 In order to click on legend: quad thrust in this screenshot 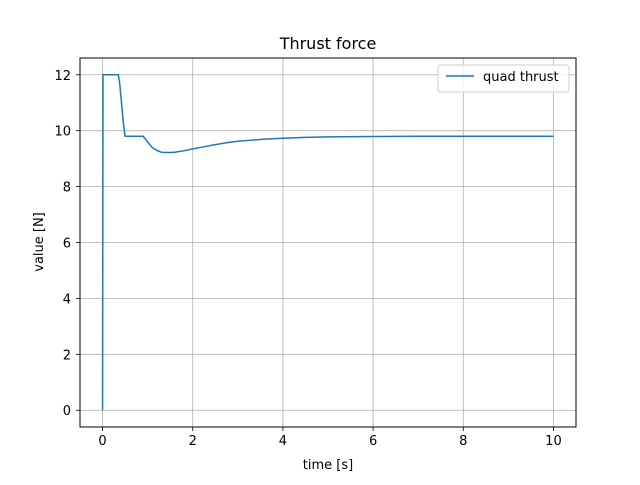, I will do `click(503, 78)`.